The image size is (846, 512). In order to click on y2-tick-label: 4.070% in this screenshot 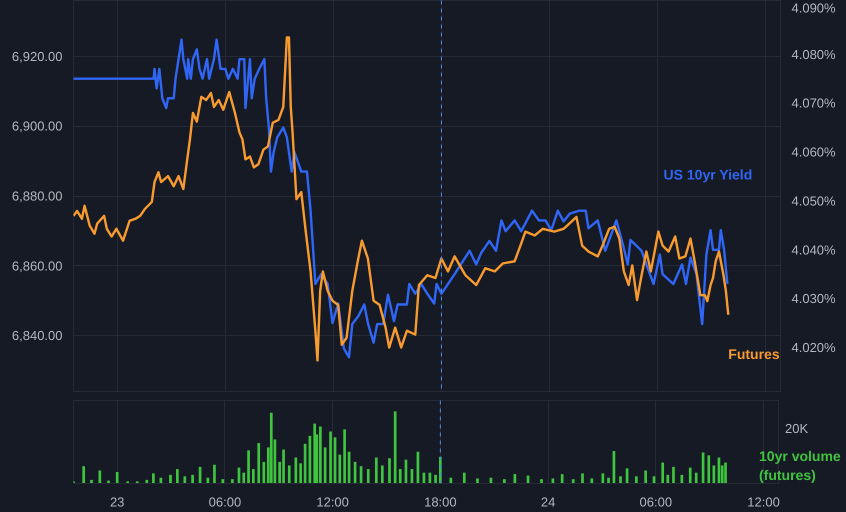, I will do `click(814, 103)`.